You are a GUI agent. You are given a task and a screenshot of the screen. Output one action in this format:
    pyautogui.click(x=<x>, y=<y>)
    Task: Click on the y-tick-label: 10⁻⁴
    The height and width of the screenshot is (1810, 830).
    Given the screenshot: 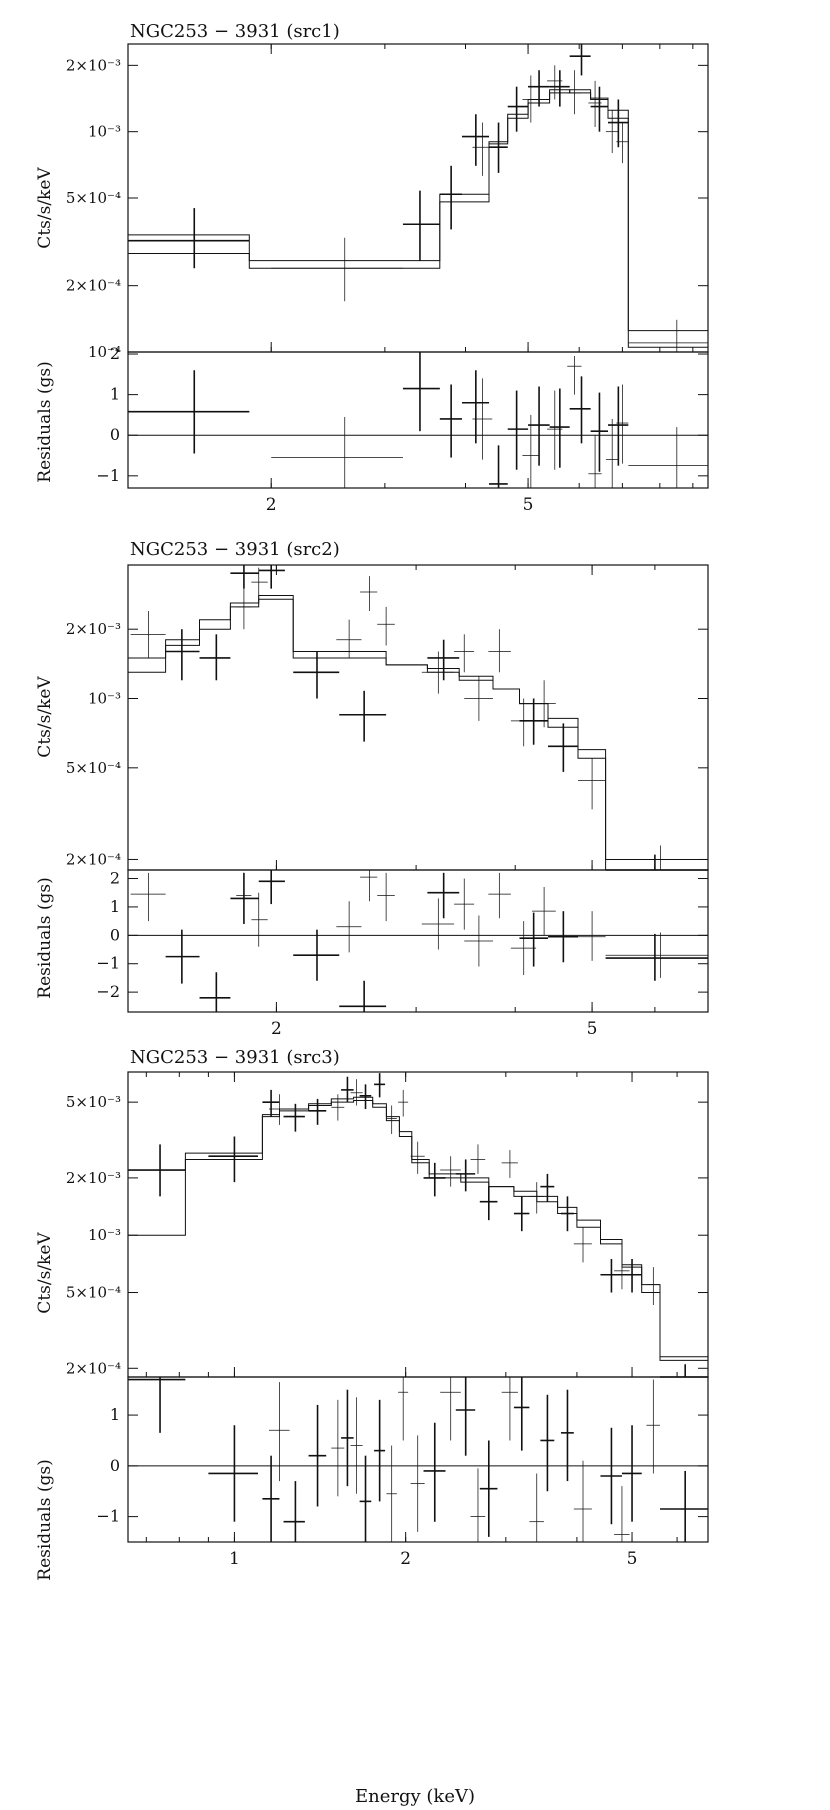 What is the action you would take?
    pyautogui.click(x=104, y=352)
    